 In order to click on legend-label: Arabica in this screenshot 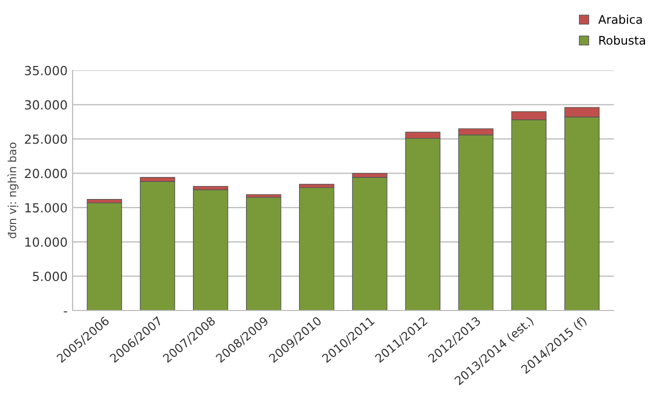, I will do `click(620, 19)`.